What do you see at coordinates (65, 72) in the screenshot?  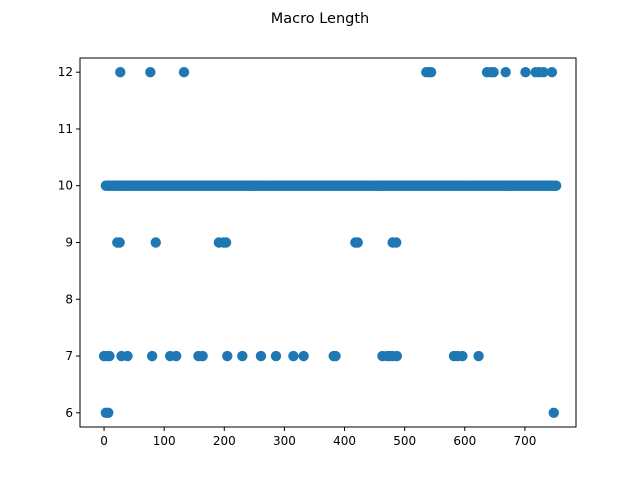 I see `y-tick-label: 12` at bounding box center [65, 72].